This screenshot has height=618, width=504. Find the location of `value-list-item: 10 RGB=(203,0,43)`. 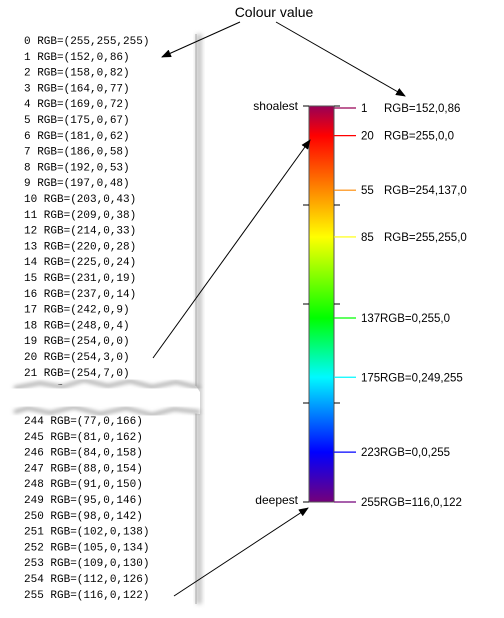

value-list-item: 10 RGB=(203,0,43) is located at coordinates (80, 200).